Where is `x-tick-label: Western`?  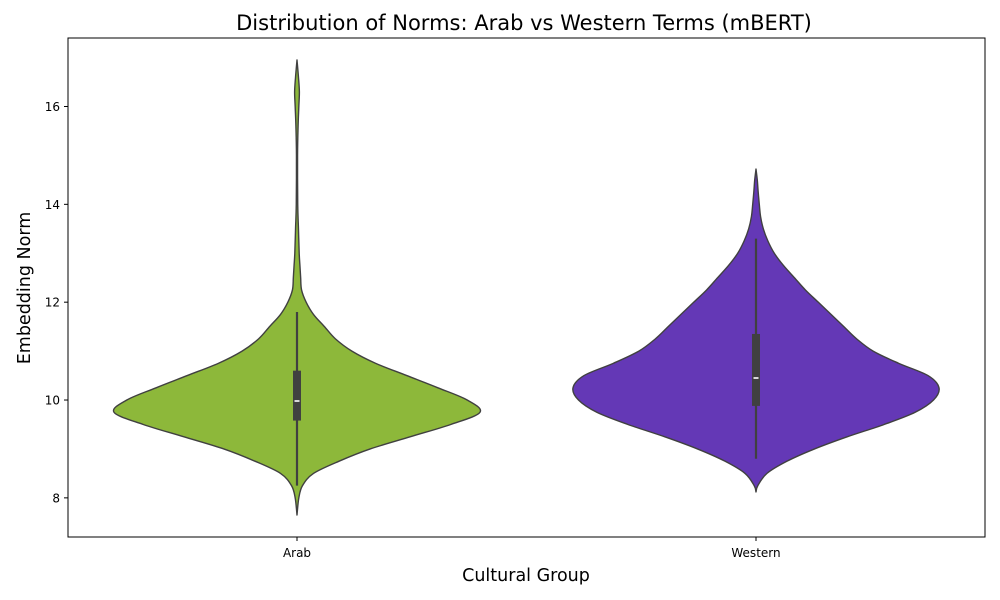
x-tick-label: Western is located at coordinates (755, 553).